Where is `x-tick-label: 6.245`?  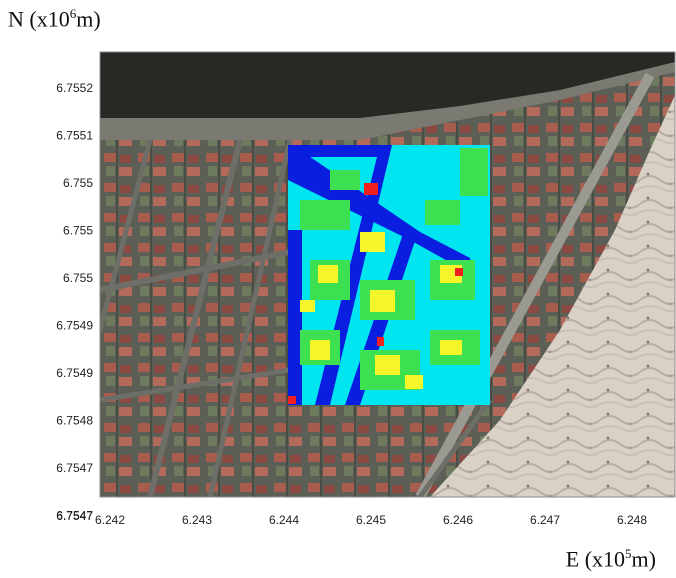
x-tick-label: 6.245 is located at coordinates (371, 520).